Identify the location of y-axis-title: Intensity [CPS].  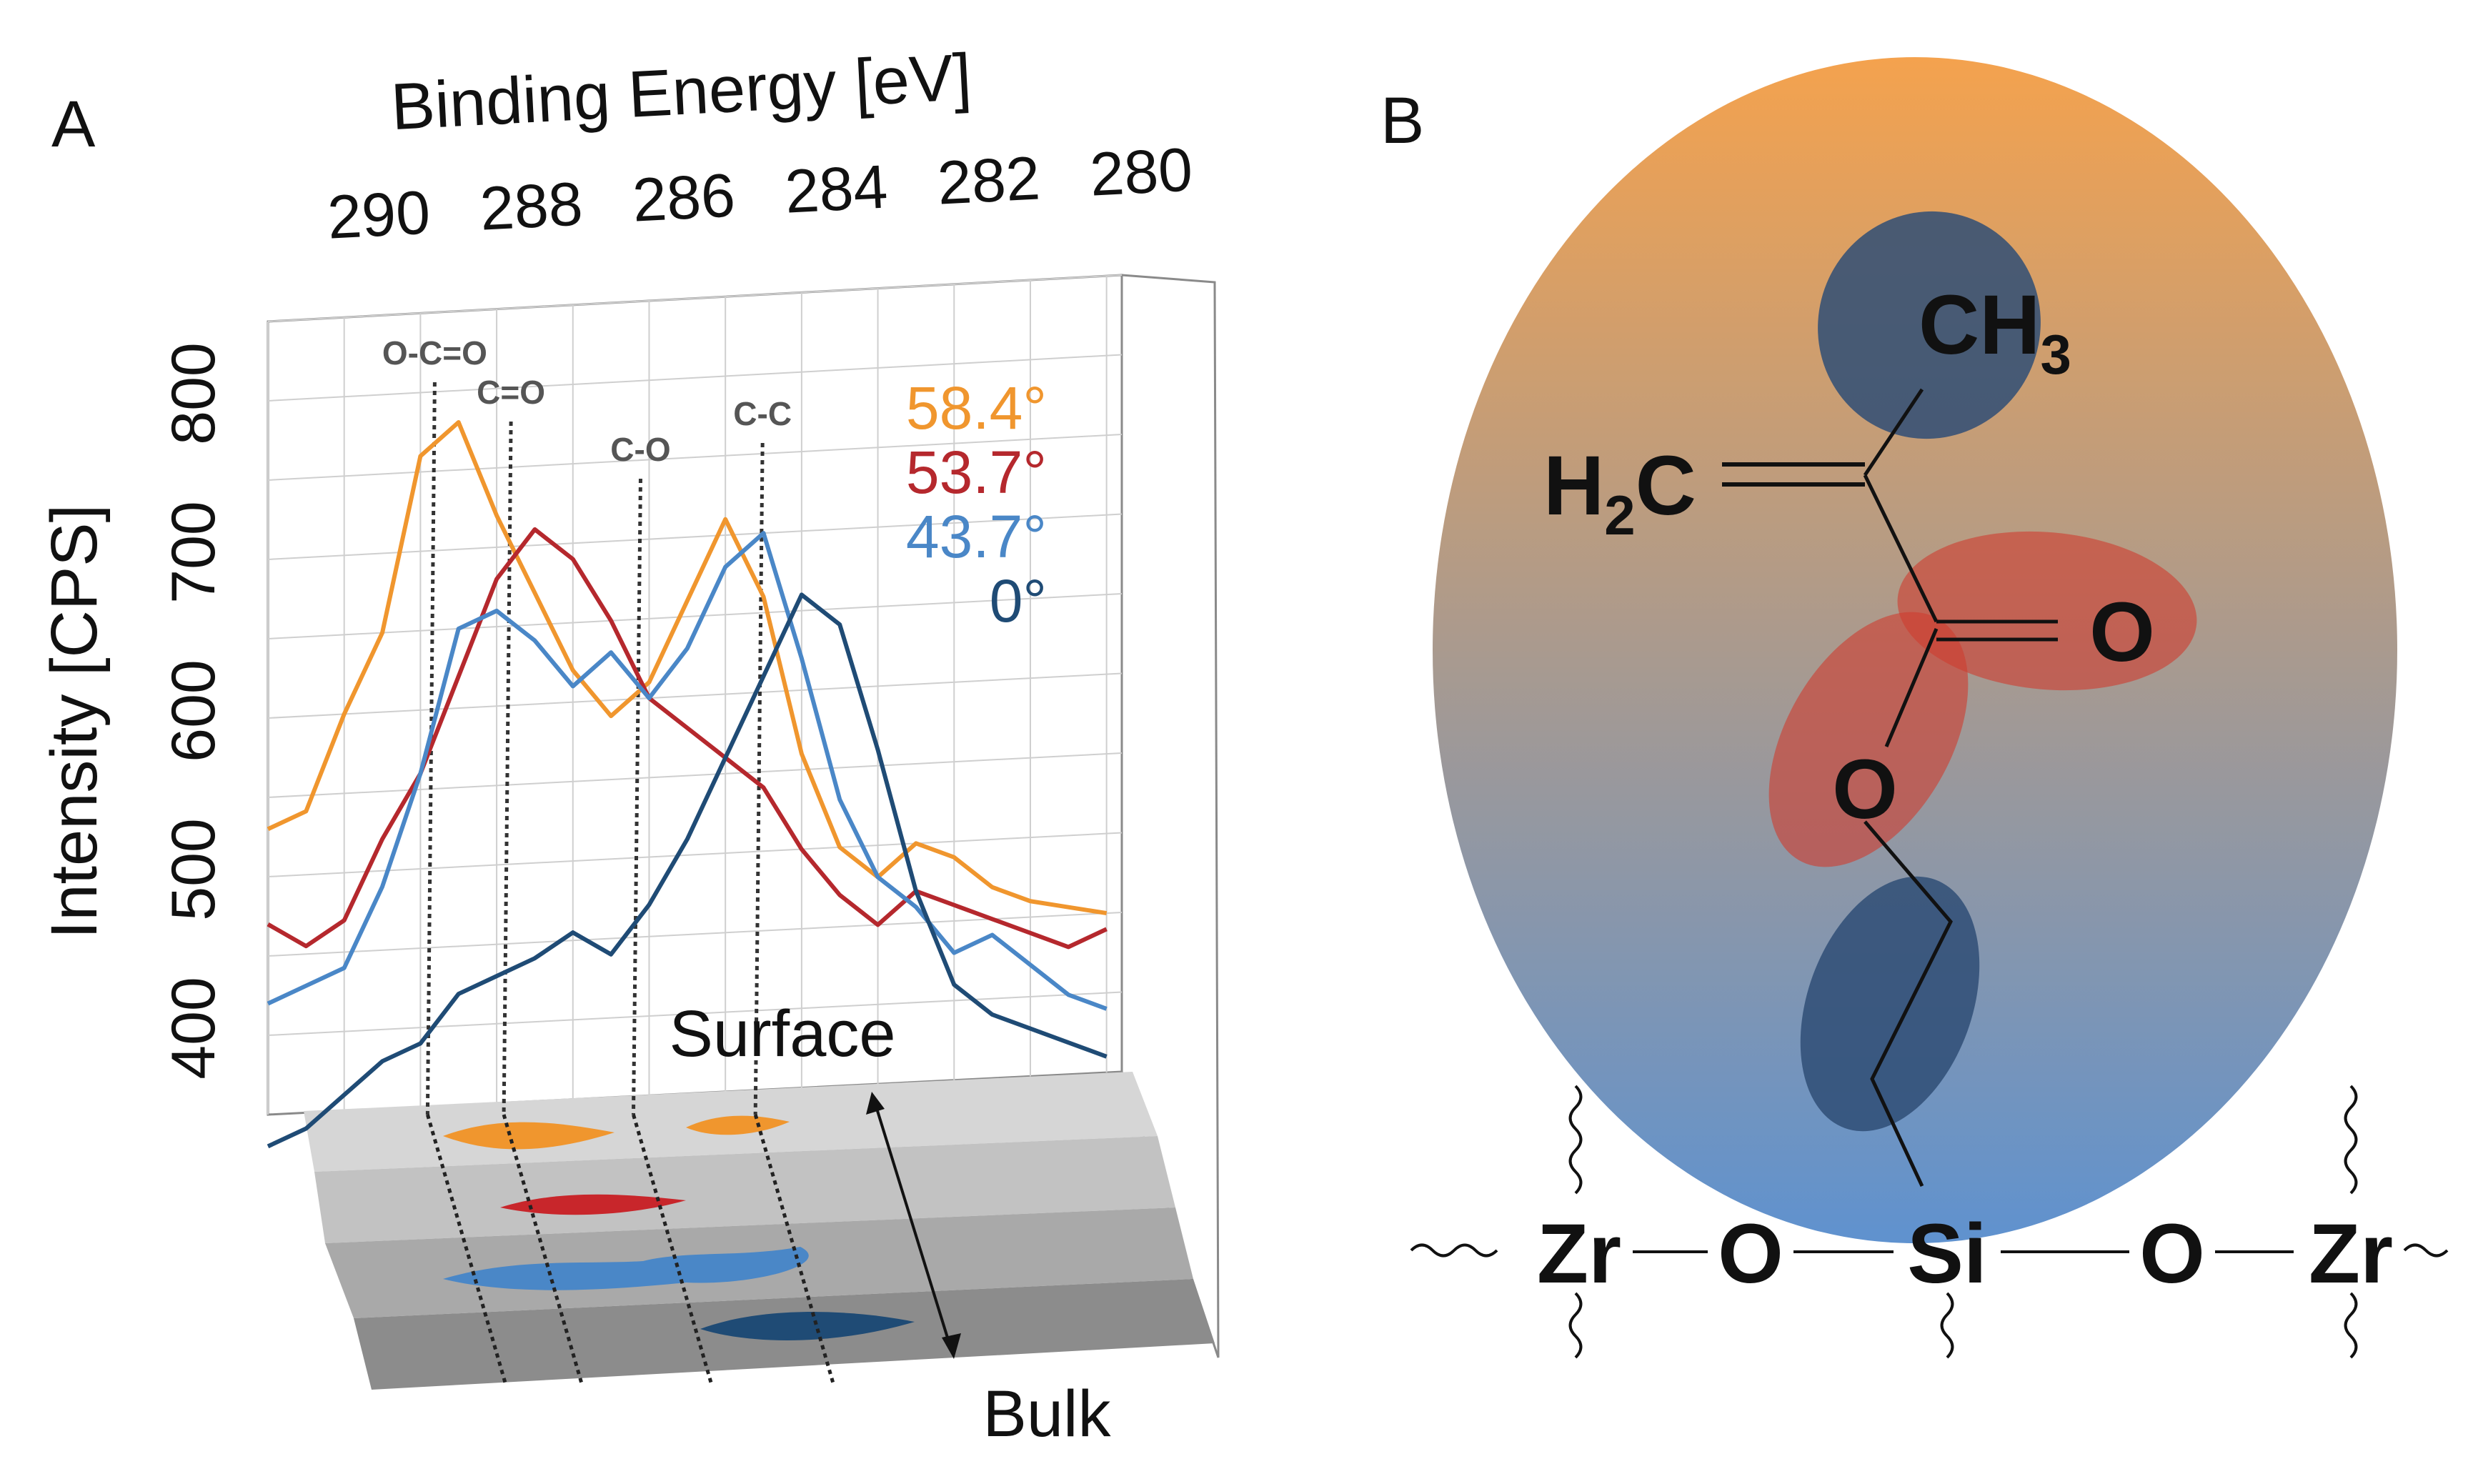
(74, 722).